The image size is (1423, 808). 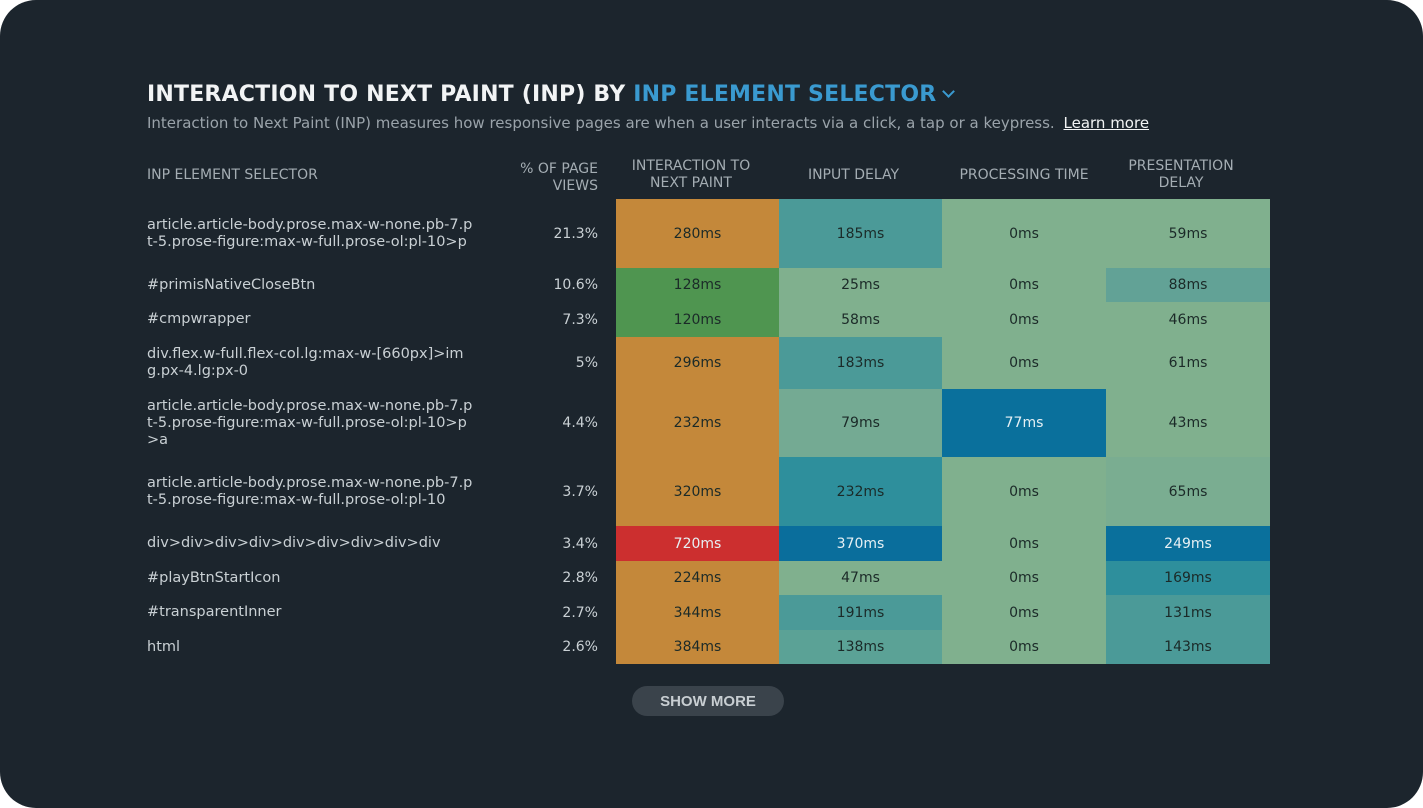 What do you see at coordinates (580, 612) in the screenshot?
I see `row-pct: 2.7%` at bounding box center [580, 612].